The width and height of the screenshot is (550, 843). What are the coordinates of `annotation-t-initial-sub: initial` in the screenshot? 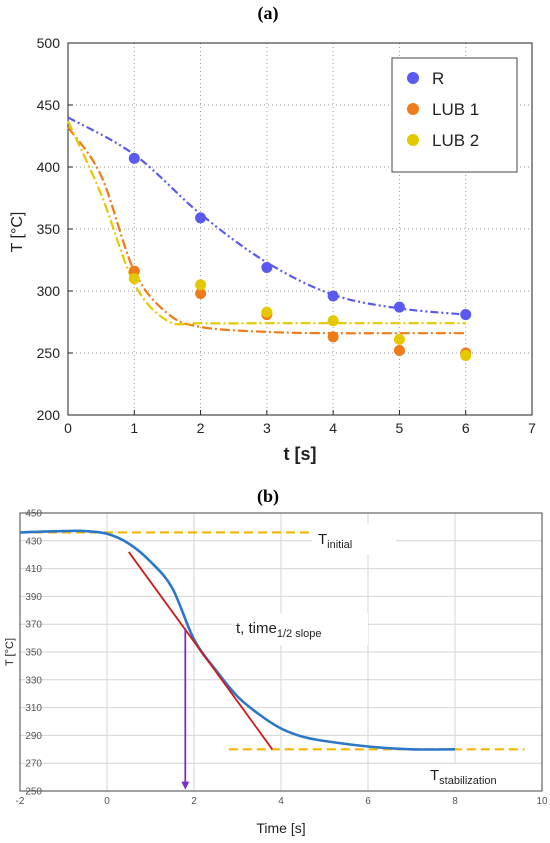 It's located at (339, 545).